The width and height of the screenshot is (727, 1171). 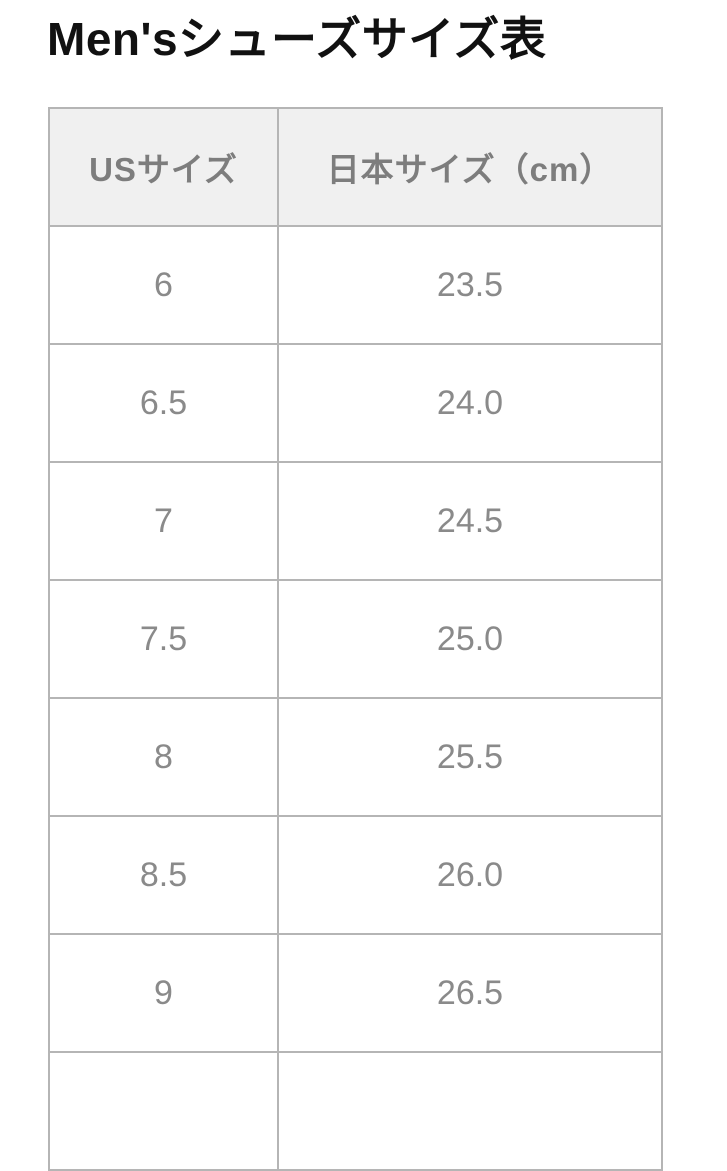 I want to click on jp-size-cell: 23.5, so click(x=470, y=285).